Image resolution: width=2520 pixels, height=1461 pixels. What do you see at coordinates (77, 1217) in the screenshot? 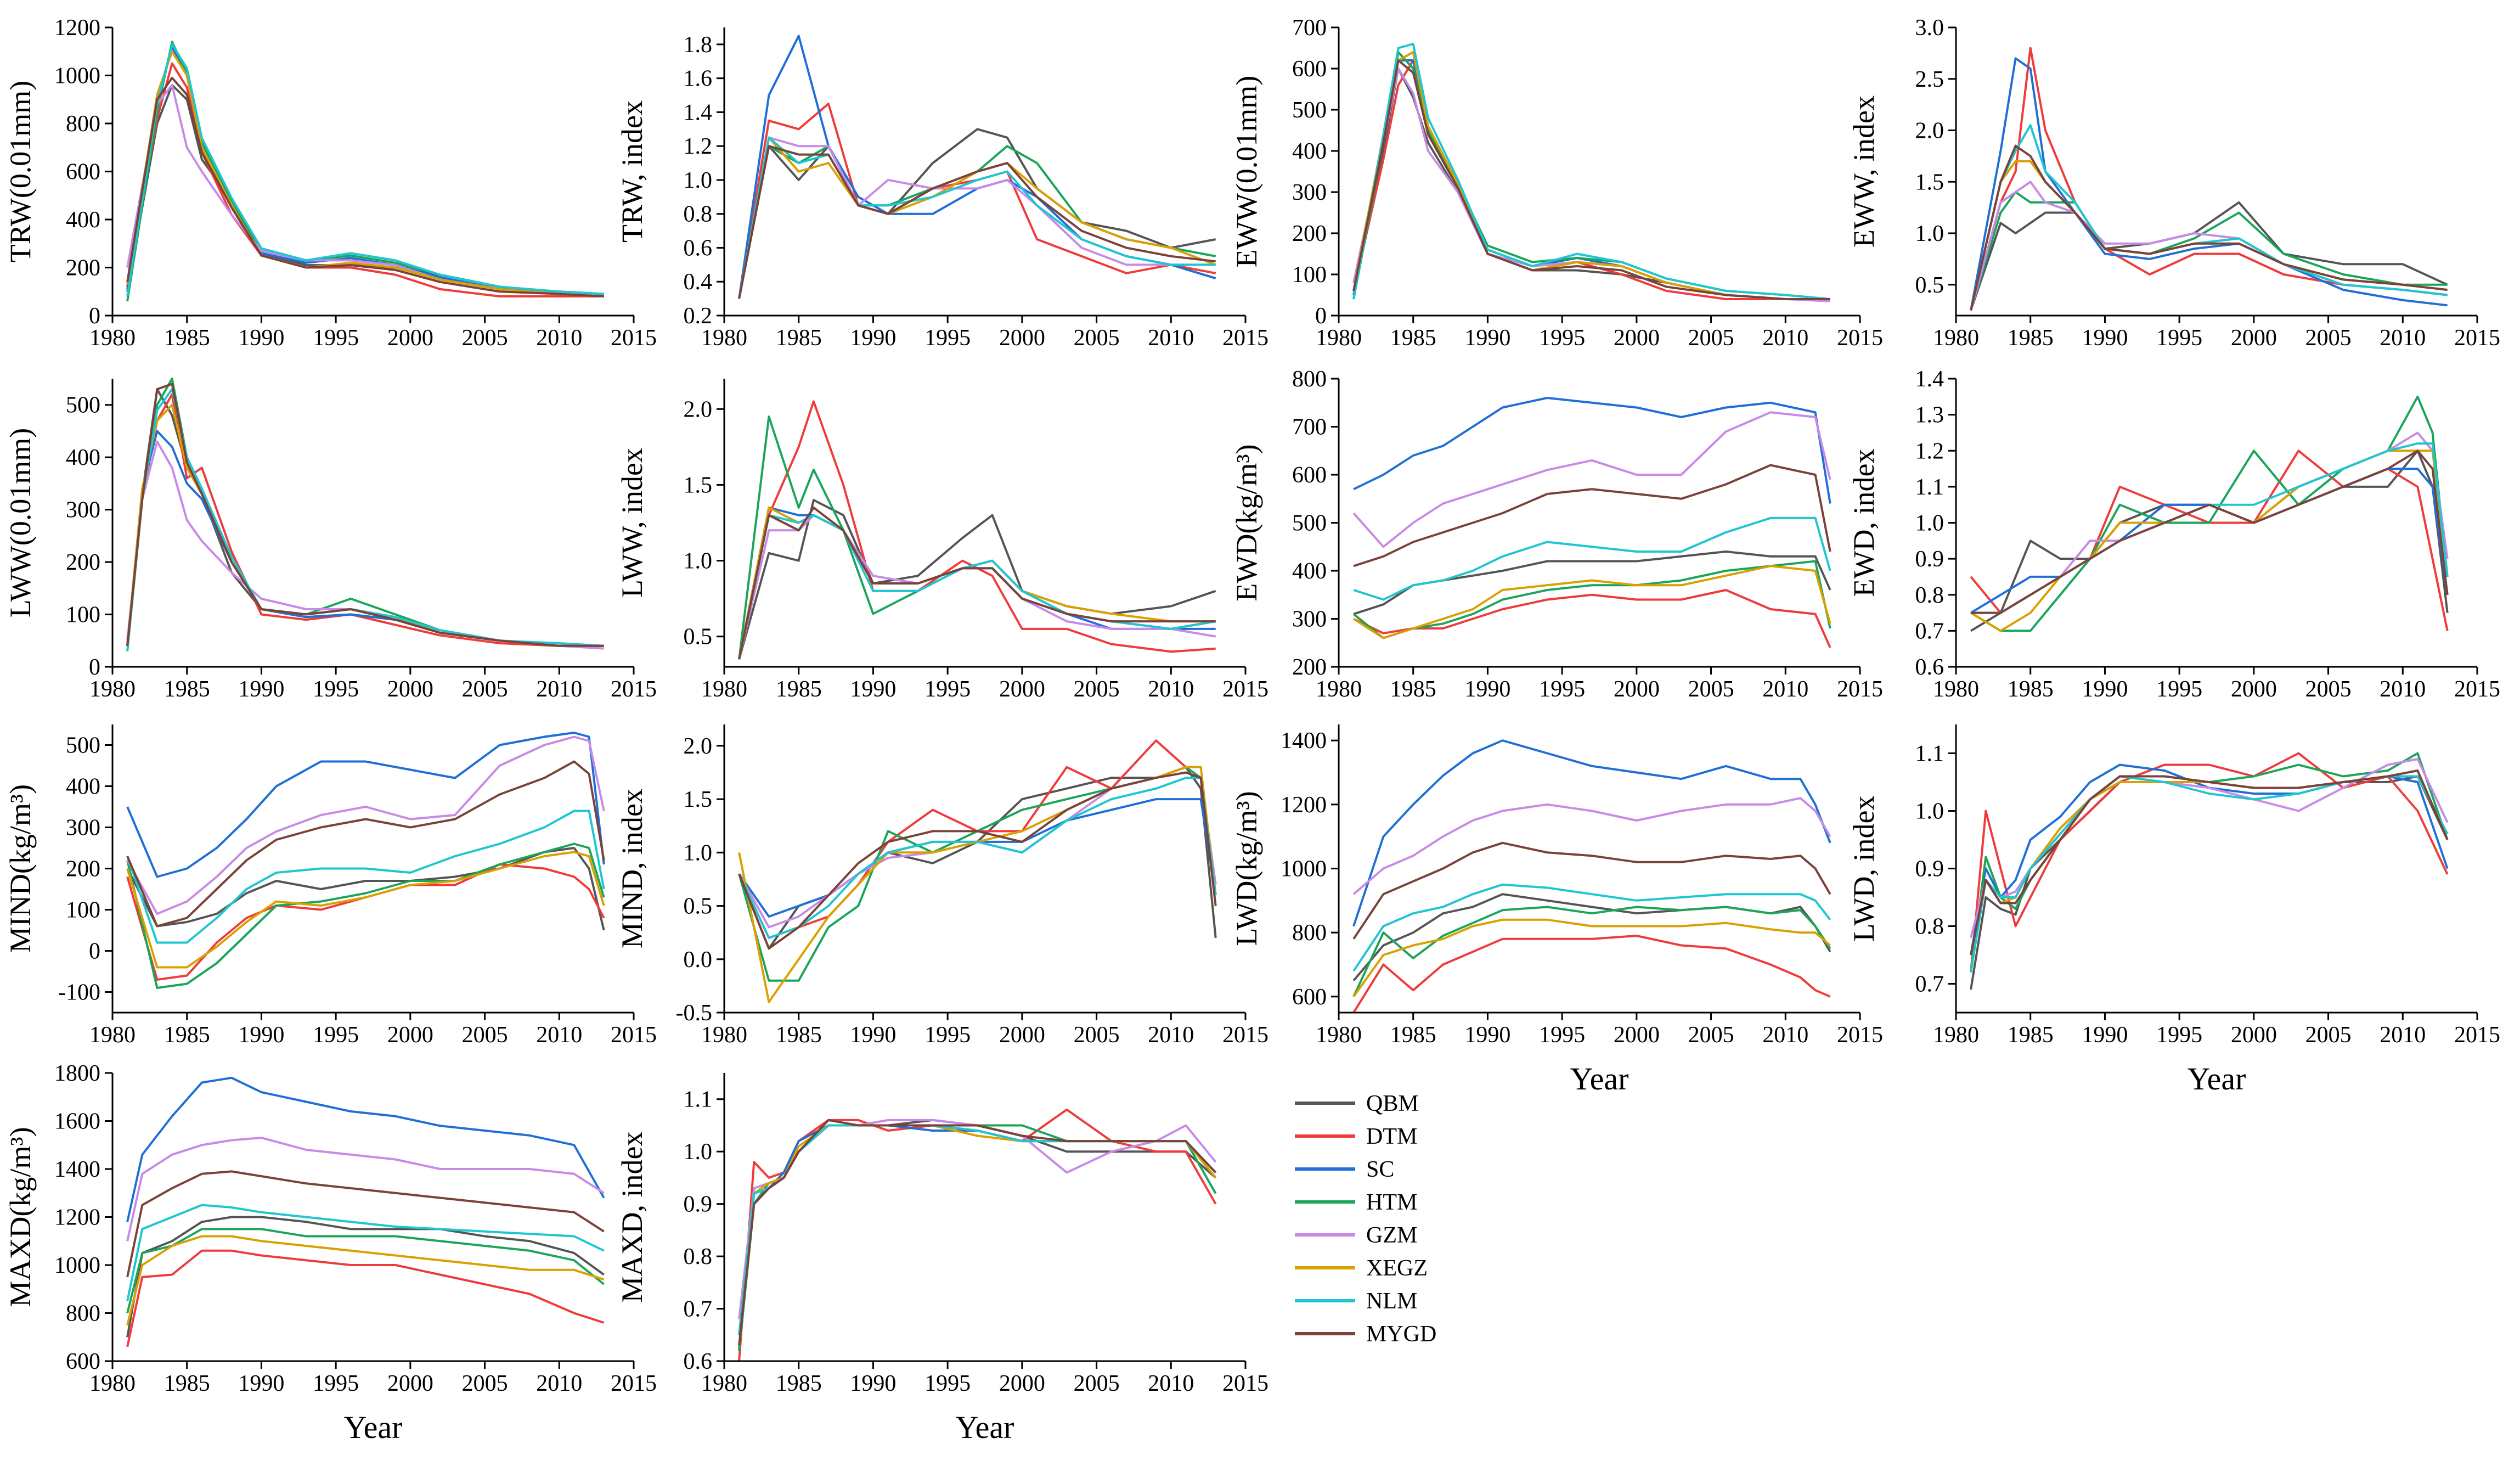
I see `y-tick-label: 1200` at bounding box center [77, 1217].